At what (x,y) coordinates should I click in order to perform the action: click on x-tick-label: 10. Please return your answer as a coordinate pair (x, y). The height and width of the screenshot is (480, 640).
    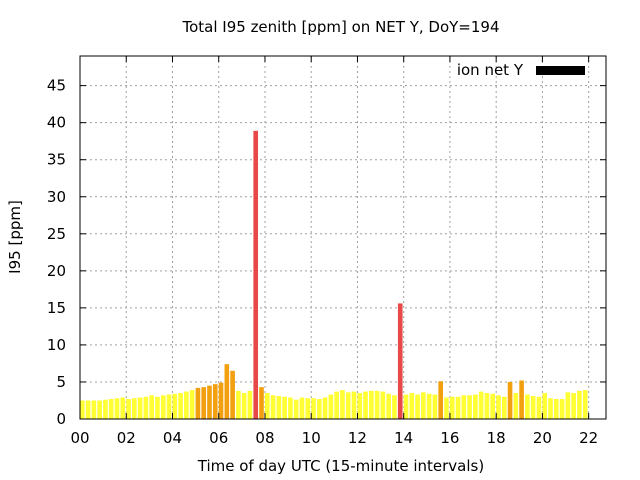
    Looking at the image, I should click on (311, 438).